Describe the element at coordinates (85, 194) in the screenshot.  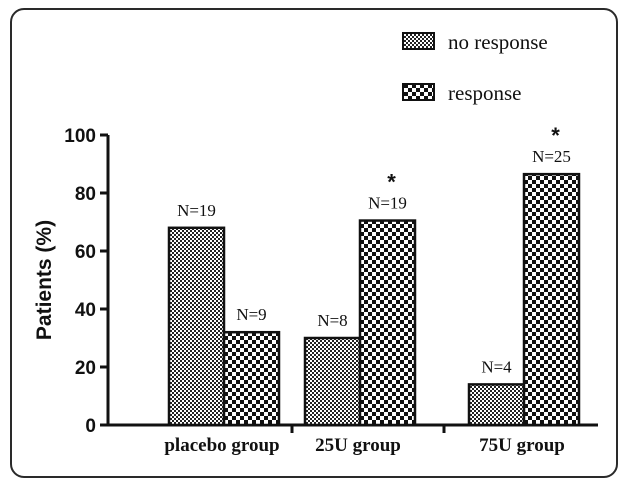
I see `y-tick-label: 80` at that location.